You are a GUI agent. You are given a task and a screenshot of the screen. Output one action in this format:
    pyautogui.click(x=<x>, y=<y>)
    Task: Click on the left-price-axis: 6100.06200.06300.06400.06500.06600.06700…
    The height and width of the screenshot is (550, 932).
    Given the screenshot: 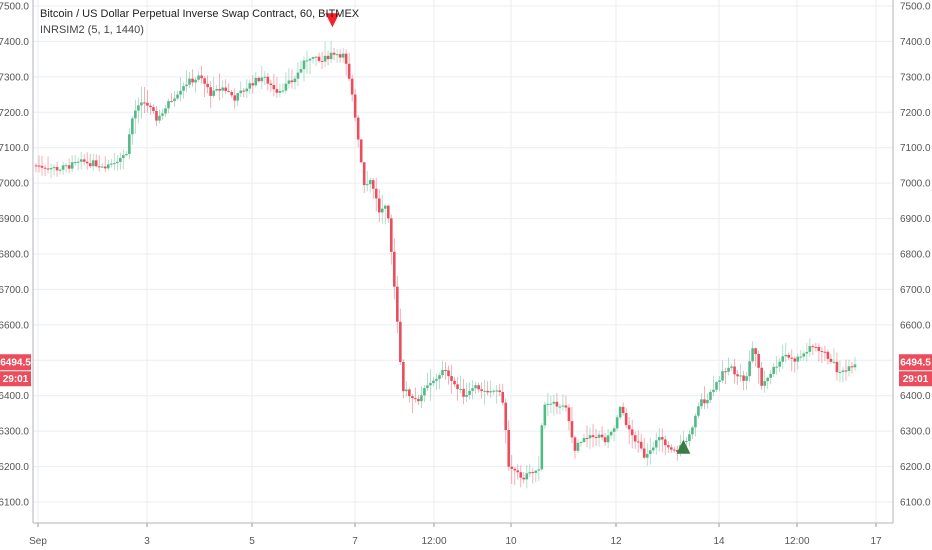 What is the action you would take?
    pyautogui.click(x=17, y=261)
    